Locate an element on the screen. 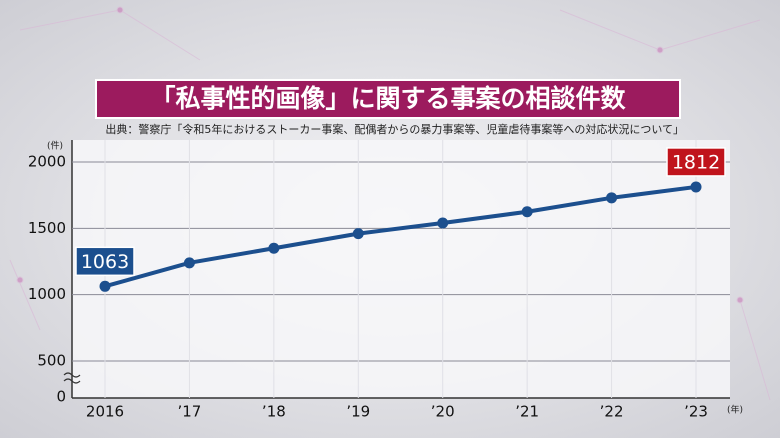 The width and height of the screenshot is (780, 442). x-tick-label: ’21 is located at coordinates (527, 412).